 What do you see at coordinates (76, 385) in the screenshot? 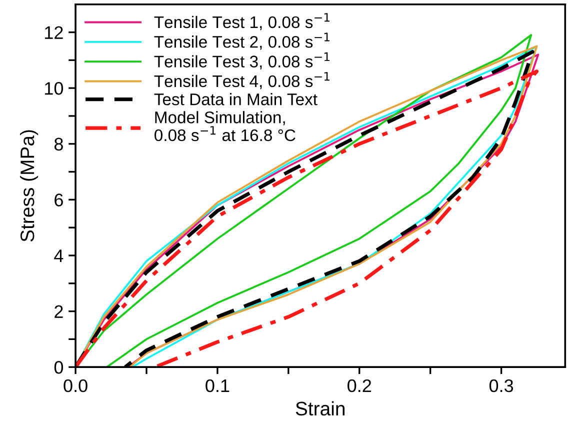
I see `x-tick-label: 0.0` at bounding box center [76, 385].